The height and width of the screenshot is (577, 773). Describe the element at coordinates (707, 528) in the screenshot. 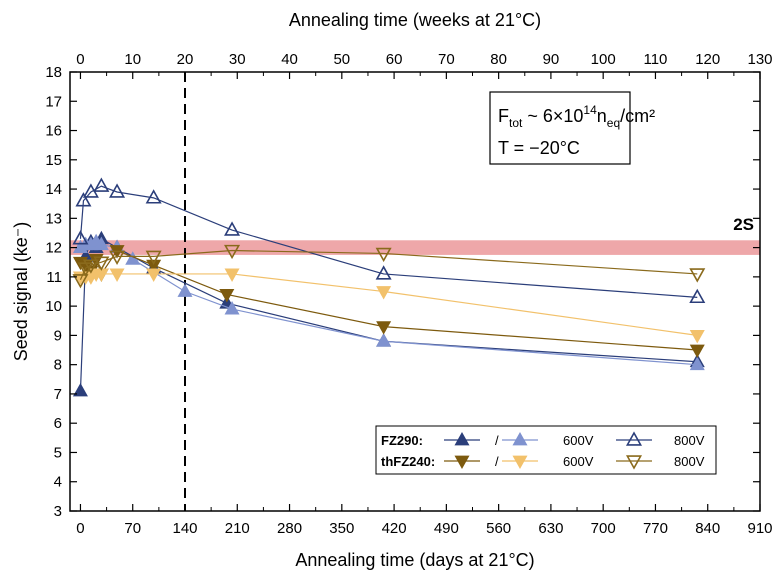

I see `x-tick-label: 840` at that location.